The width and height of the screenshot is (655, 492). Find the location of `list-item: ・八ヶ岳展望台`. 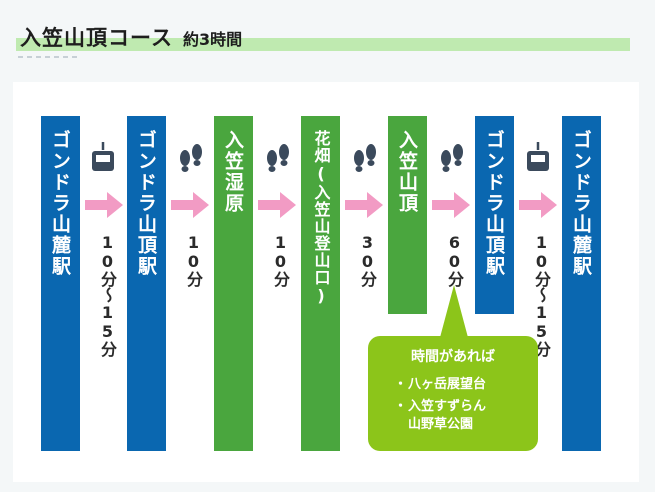

list-item: ・八ヶ岳展望台 is located at coordinates (440, 384).